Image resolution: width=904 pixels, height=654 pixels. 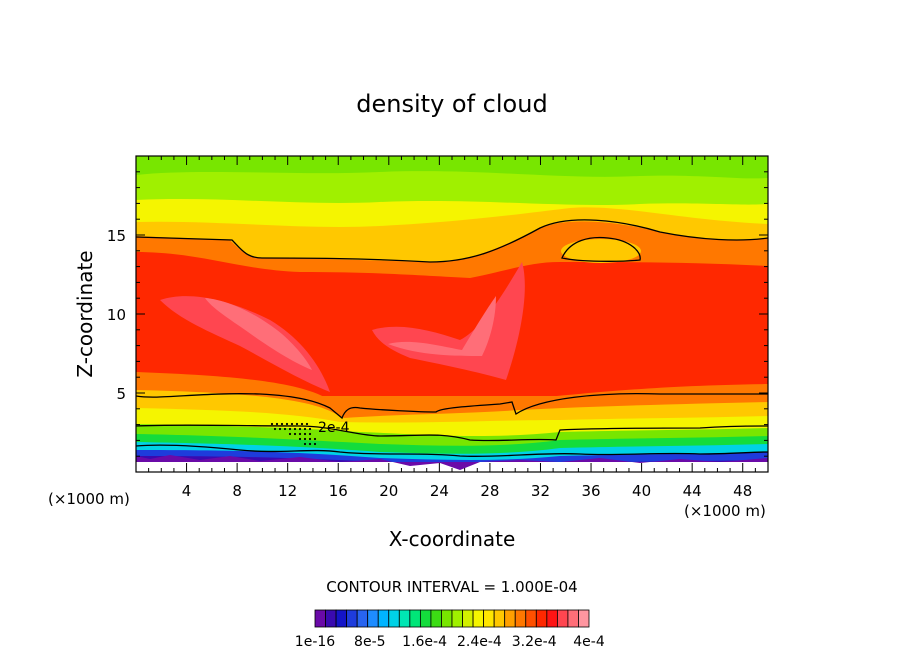 What do you see at coordinates (451, 104) in the screenshot?
I see `chart-title: density of cloud` at bounding box center [451, 104].